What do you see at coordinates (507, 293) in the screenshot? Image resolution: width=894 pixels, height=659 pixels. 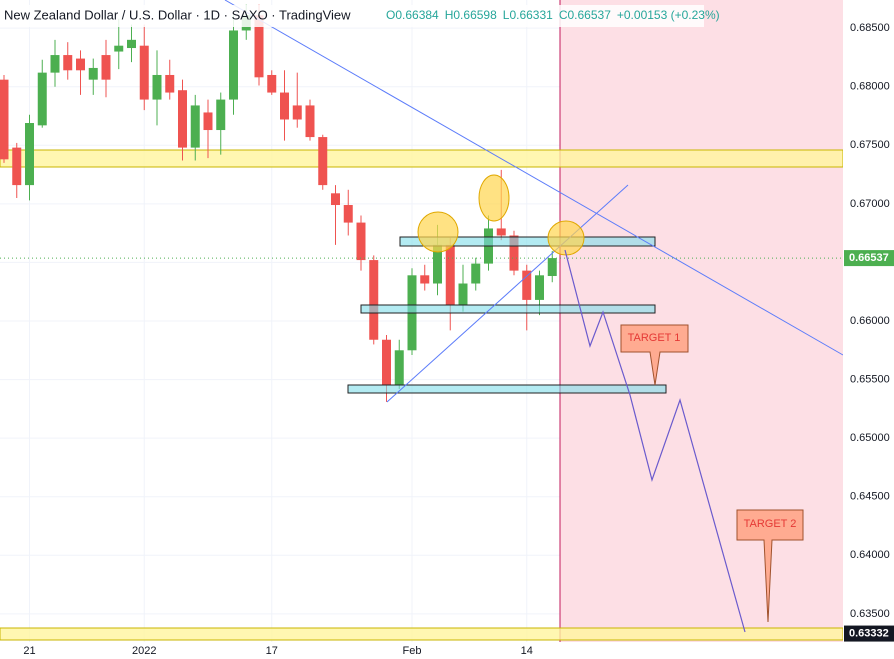 I see `trend-line` at bounding box center [507, 293].